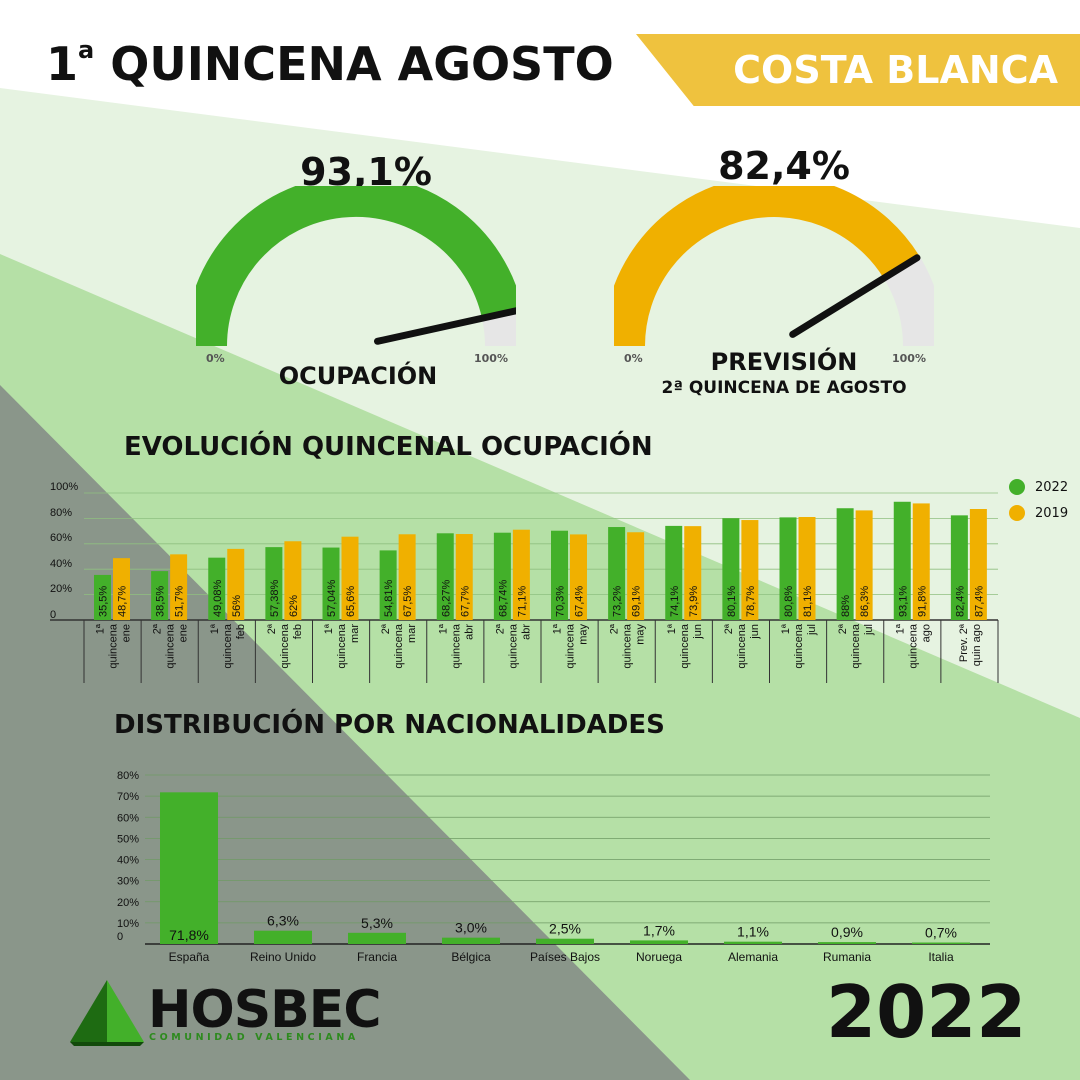 Image resolution: width=1080 pixels, height=1080 pixels. Describe the element at coordinates (909, 358) in the screenshot. I see `forecast-max: 100%` at that location.